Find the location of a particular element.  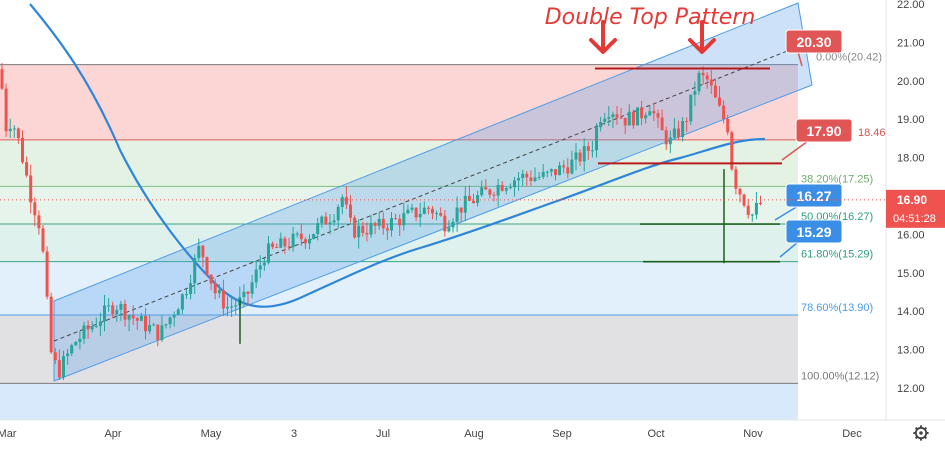

x-tick-label: Aug is located at coordinates (474, 434).